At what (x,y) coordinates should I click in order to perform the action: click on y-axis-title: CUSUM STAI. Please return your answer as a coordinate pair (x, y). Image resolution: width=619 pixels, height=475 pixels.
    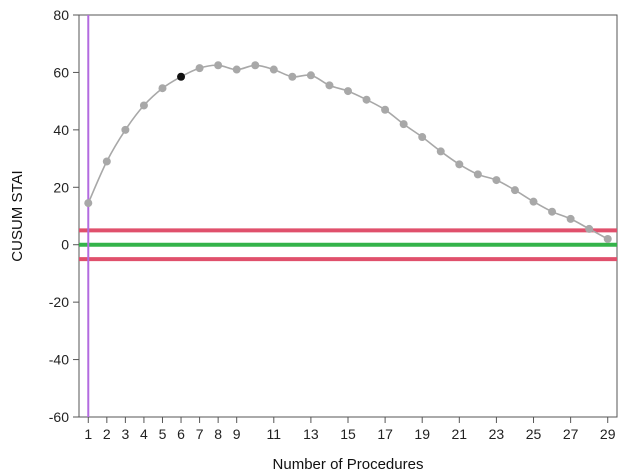
    Looking at the image, I should click on (17, 215).